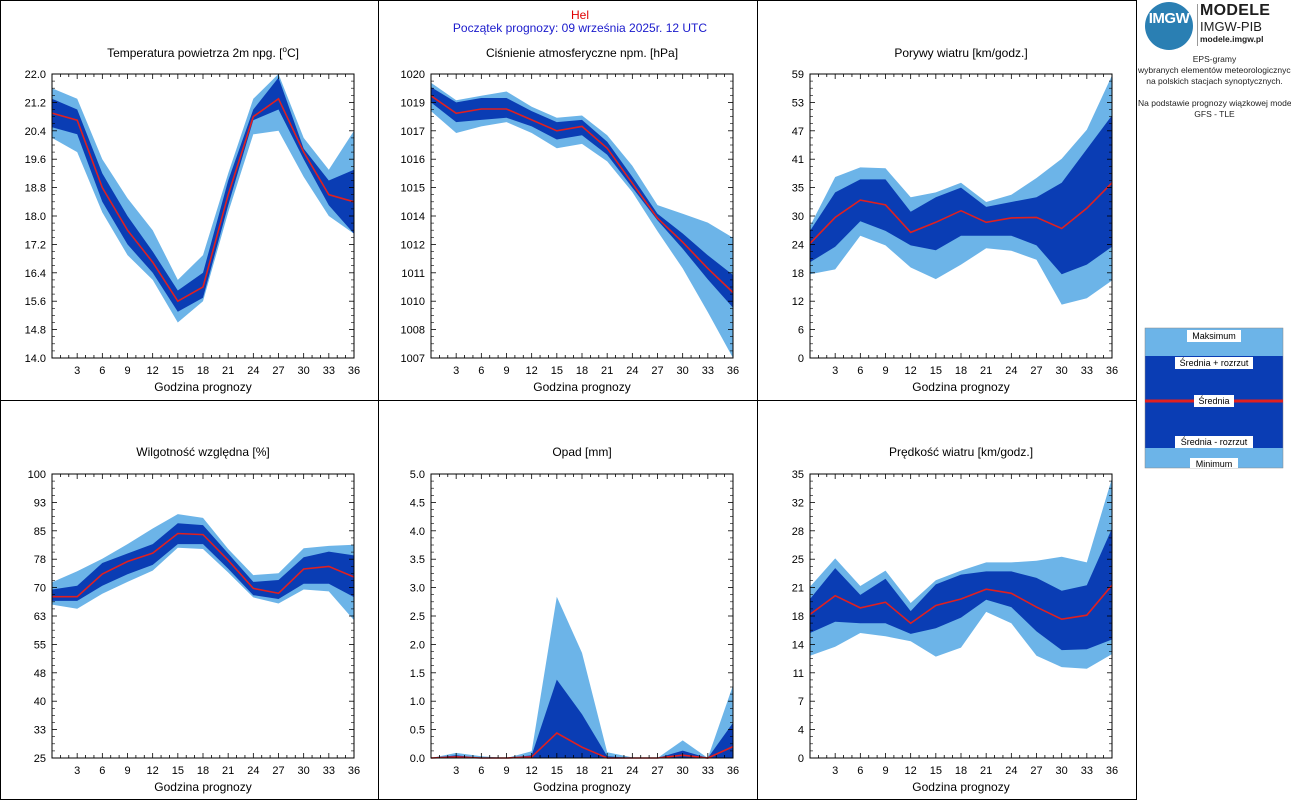 Image resolution: width=1291 pixels, height=800 pixels. What do you see at coordinates (798, 560) in the screenshot?
I see `y-tick-label: 25` at bounding box center [798, 560].